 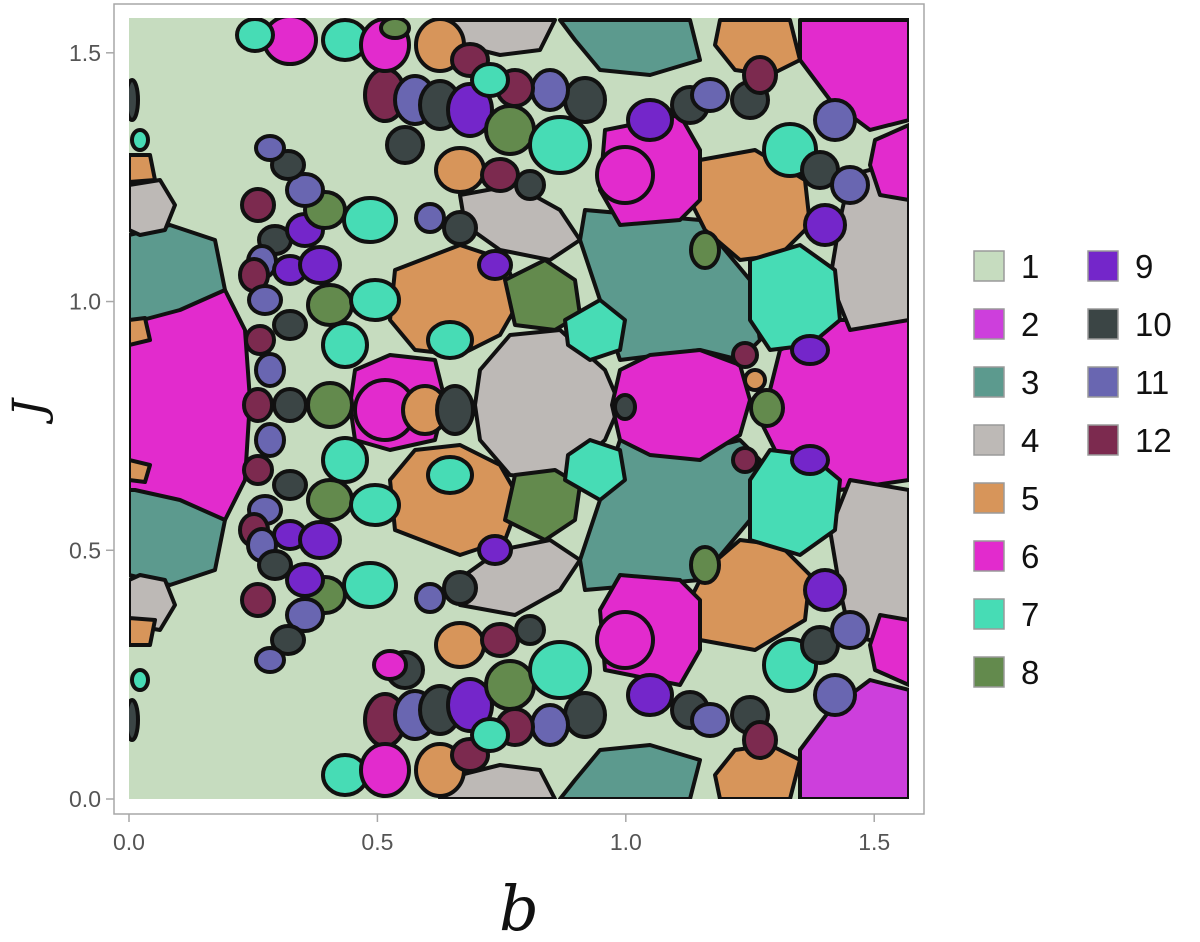 I want to click on y-tick-label: 0.5, so click(x=85, y=550).